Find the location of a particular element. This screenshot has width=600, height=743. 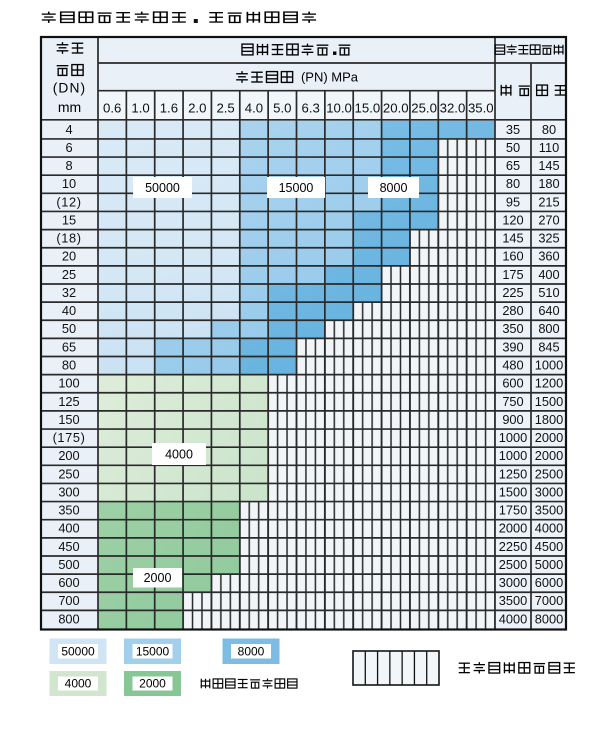

svg-text: 225 is located at coordinates (512, 292).